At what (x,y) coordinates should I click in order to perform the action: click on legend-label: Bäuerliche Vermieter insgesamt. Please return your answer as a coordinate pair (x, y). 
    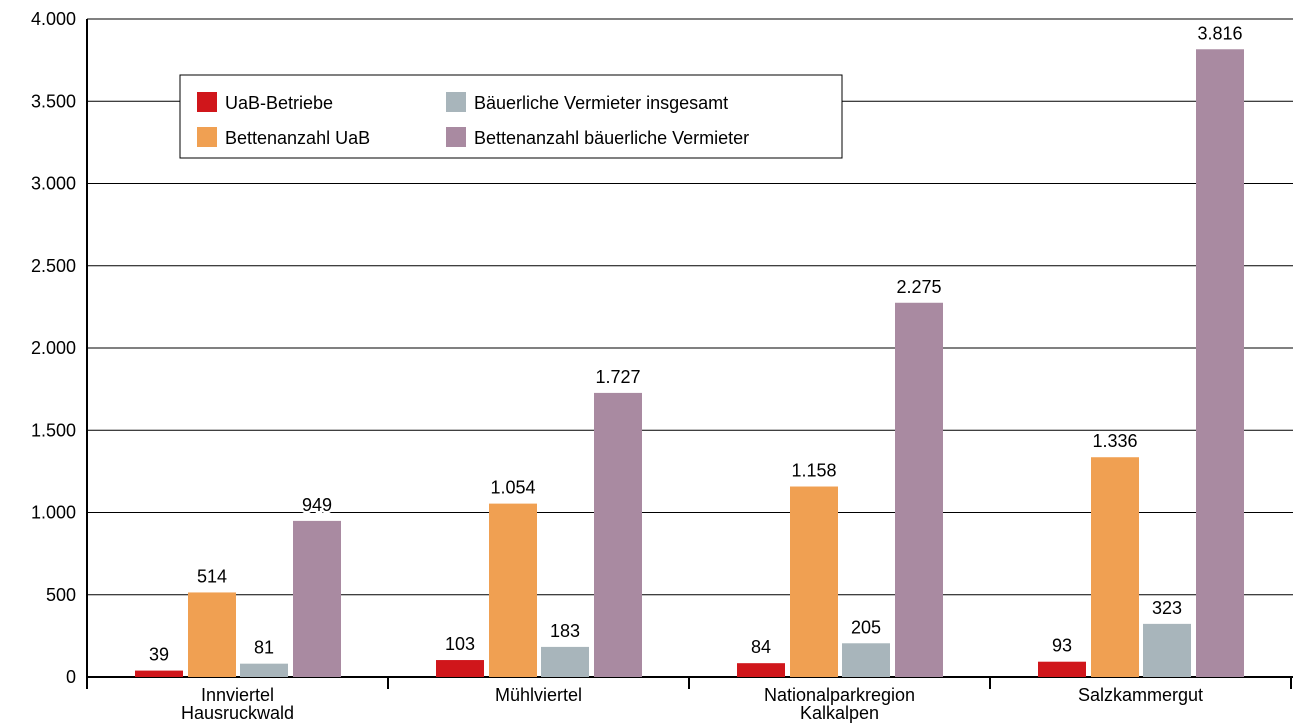
    Looking at the image, I should click on (601, 103).